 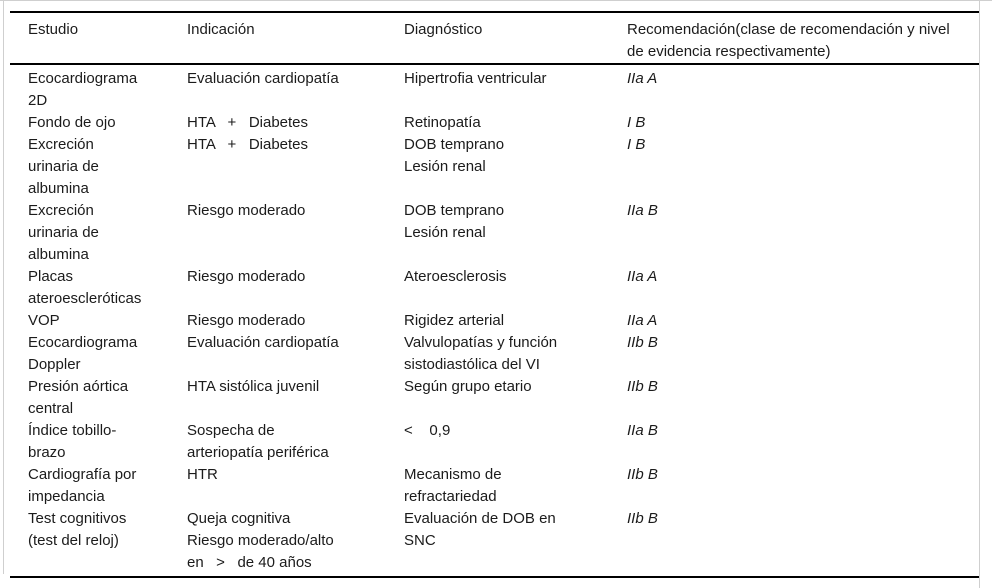 I want to click on table-cell: Según grupo etario, so click(x=468, y=386).